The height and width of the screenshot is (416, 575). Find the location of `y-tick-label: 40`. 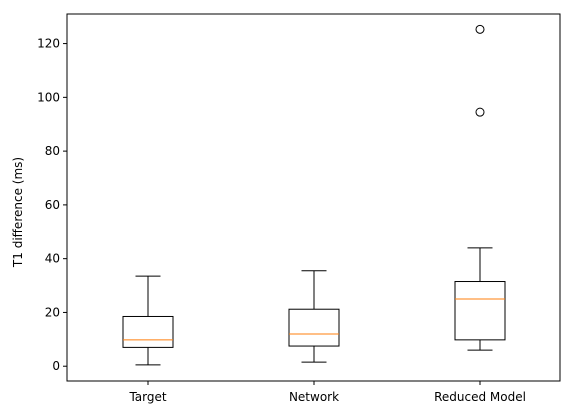

y-tick-label: 40 is located at coordinates (52, 259).